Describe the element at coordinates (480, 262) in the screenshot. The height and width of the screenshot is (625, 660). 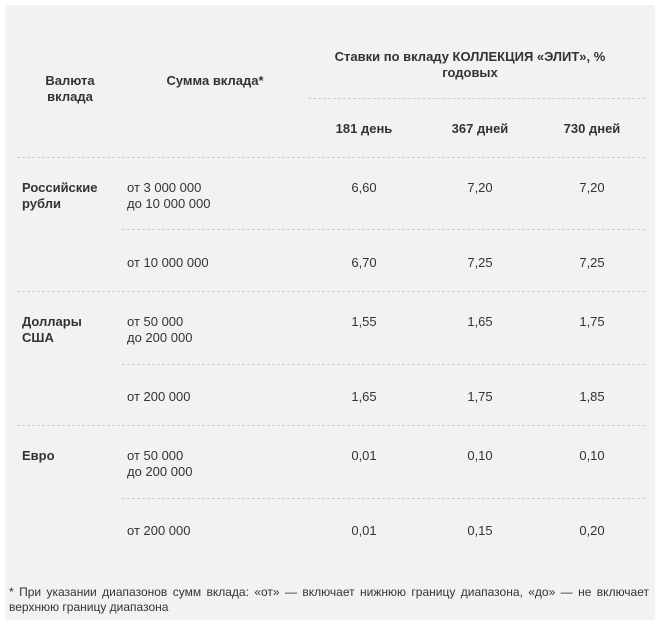
I see `rate-367: 7,25` at that location.